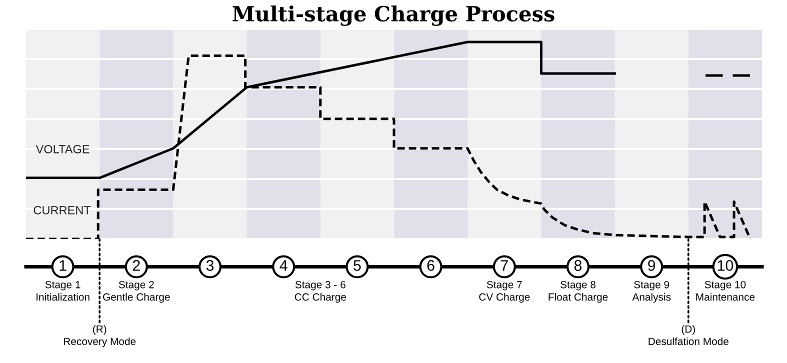 The height and width of the screenshot is (363, 787). What do you see at coordinates (284, 265) in the screenshot?
I see `x-tick-label: 4` at bounding box center [284, 265].